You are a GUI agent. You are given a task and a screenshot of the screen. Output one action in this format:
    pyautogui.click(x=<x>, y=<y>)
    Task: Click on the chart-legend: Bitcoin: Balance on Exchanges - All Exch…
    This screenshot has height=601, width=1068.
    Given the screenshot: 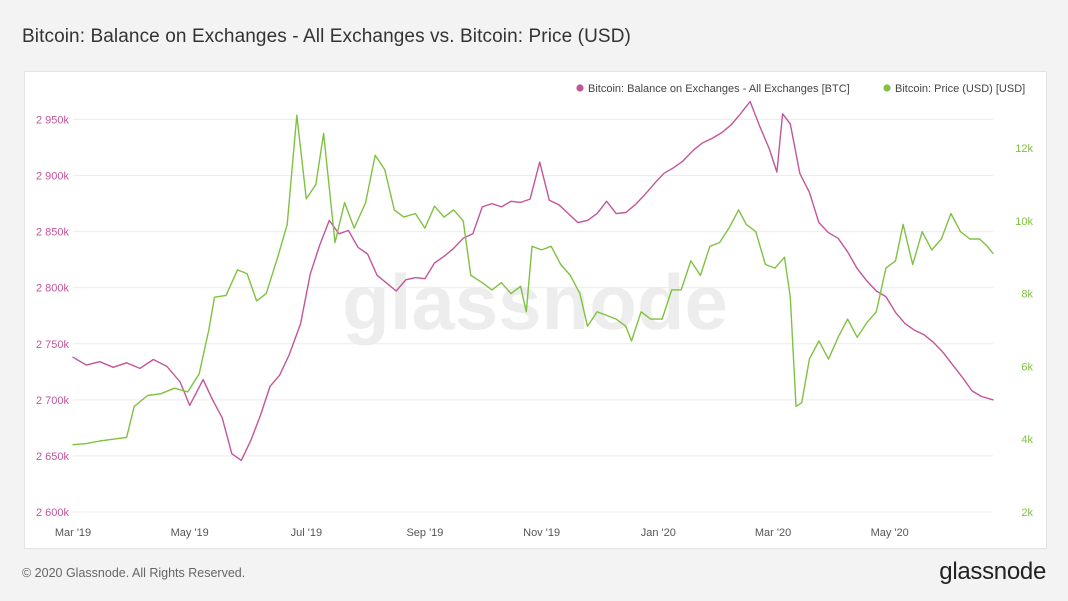 What is the action you would take?
    pyautogui.click(x=800, y=89)
    